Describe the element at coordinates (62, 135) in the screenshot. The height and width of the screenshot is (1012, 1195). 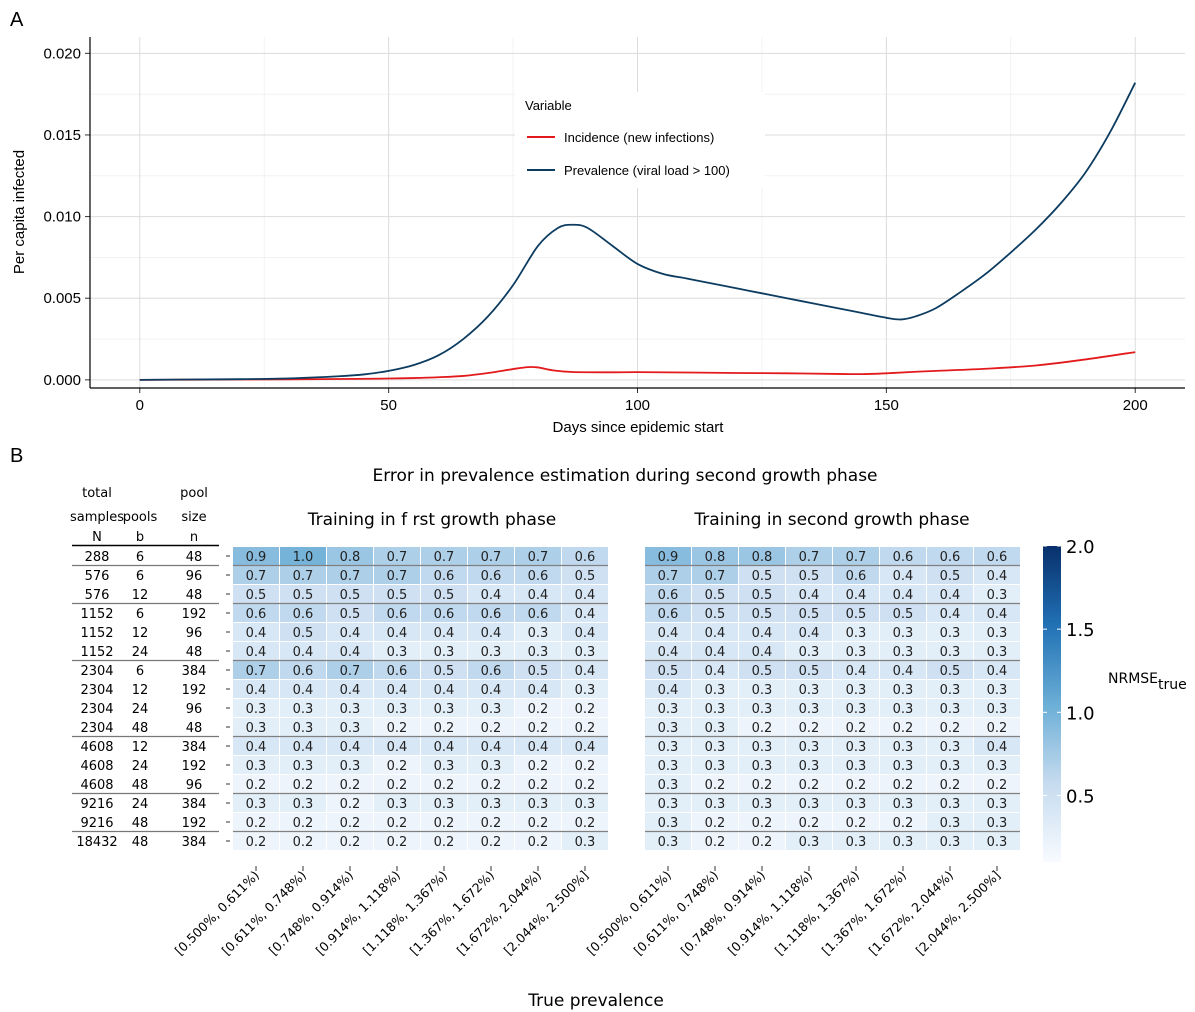
I see `y-tick-label: 0.015` at that location.